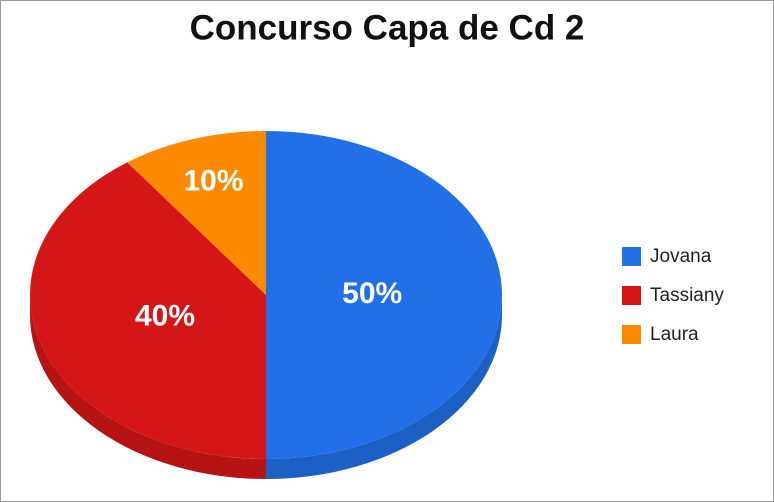  What do you see at coordinates (681, 256) in the screenshot?
I see `legend-label: Jovana` at bounding box center [681, 256].